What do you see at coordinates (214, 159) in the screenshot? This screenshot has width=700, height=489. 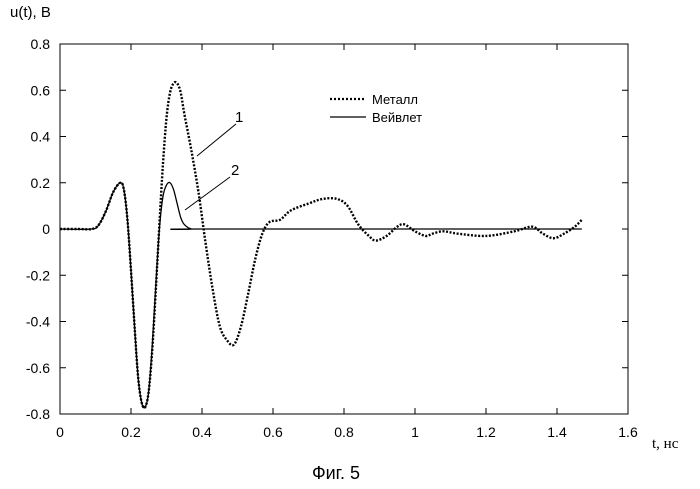 I see `annotations: 1 2` at bounding box center [214, 159].